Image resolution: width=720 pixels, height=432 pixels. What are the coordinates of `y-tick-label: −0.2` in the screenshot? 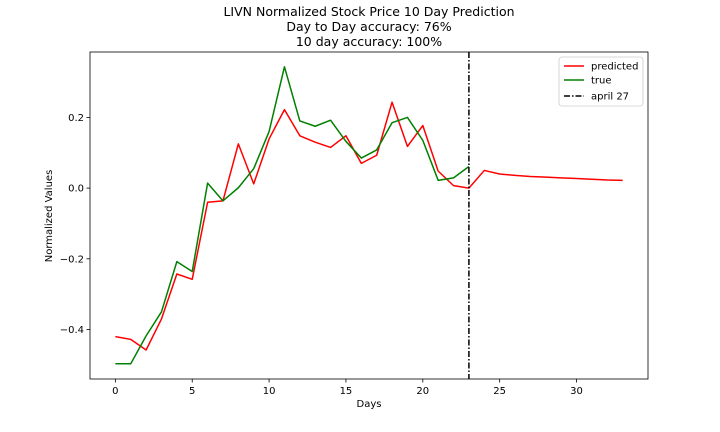 It's located at (72, 259).